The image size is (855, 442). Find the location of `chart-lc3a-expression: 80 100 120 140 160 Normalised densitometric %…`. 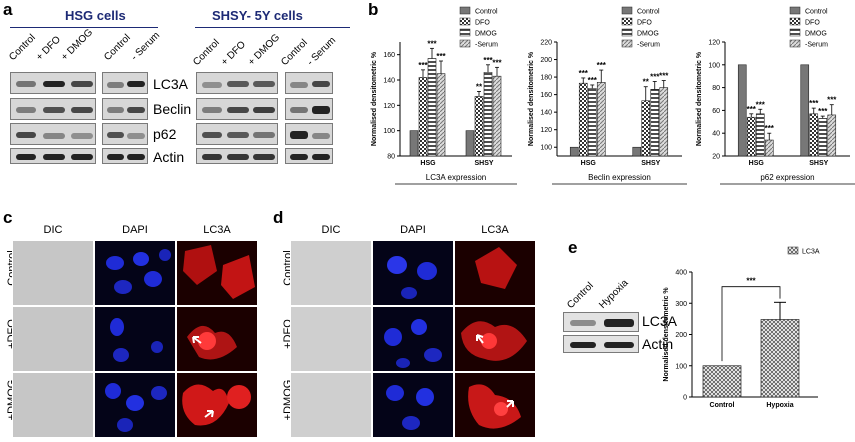

chart-lc3a-expression: 80 100 120 140 160 Normalised densitometric %… is located at coordinates (444, 95).